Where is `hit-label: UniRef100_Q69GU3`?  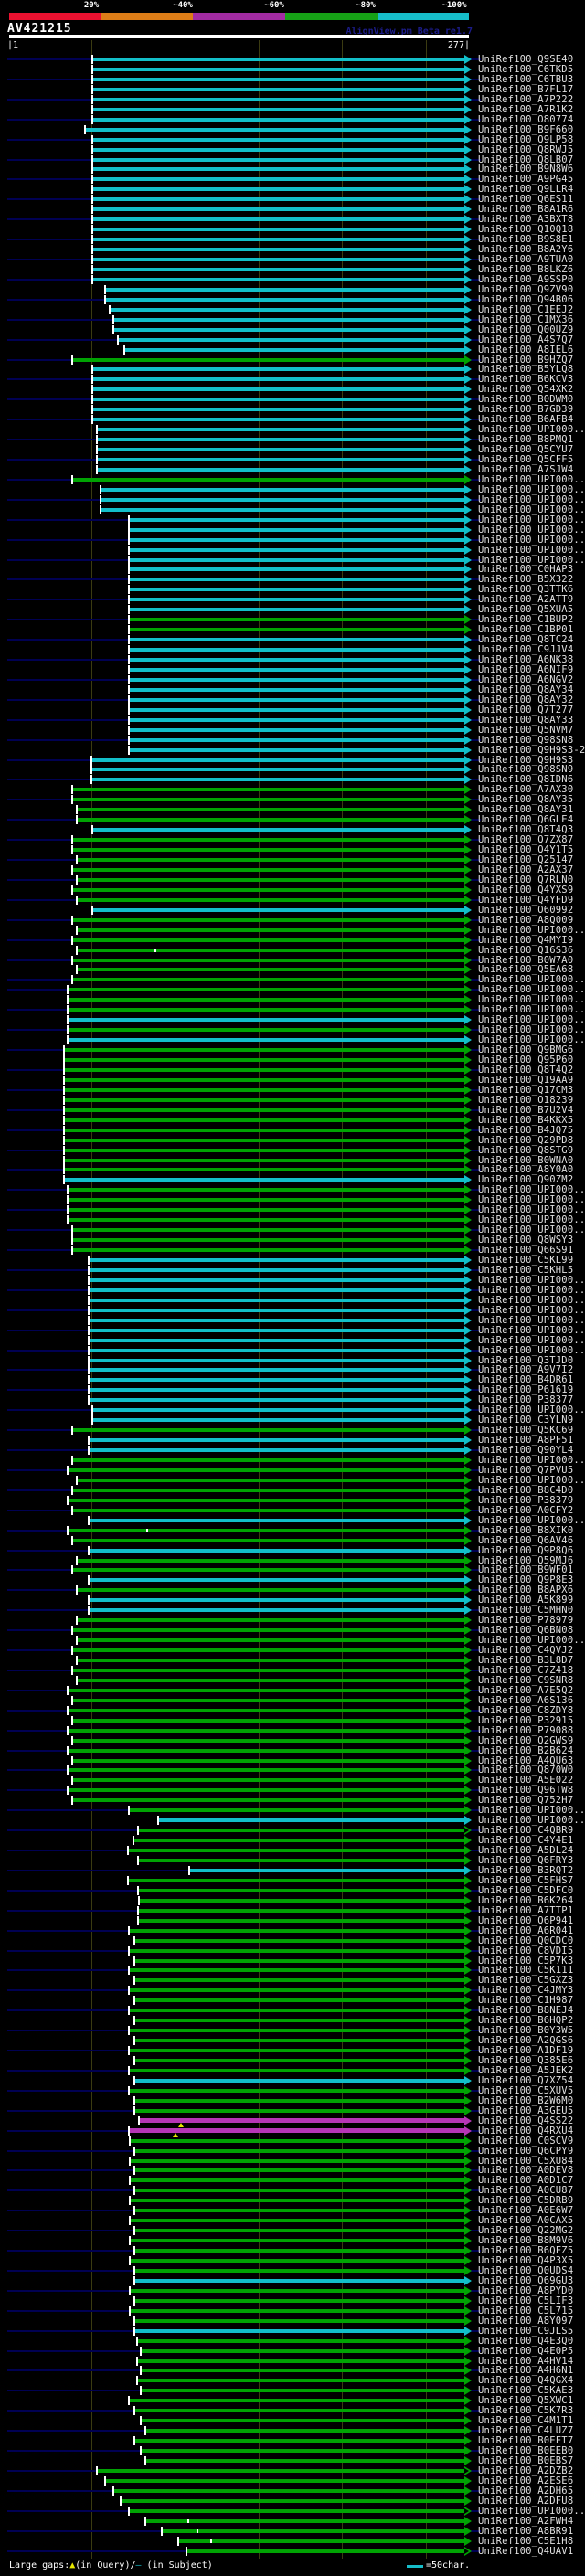 hit-label: UniRef100_Q69GU3 is located at coordinates (526, 2280).